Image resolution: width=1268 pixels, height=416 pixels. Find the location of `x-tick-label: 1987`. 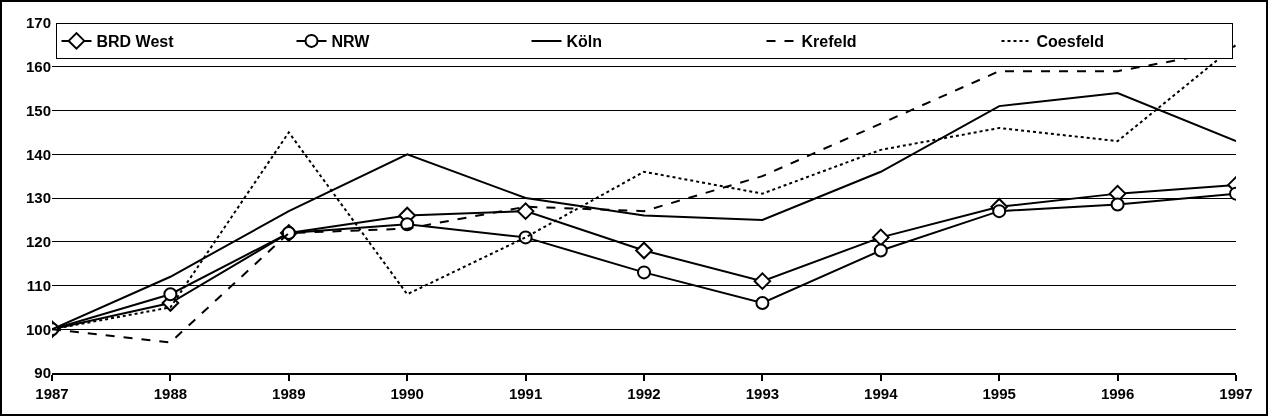

x-tick-label: 1987 is located at coordinates (52, 393).